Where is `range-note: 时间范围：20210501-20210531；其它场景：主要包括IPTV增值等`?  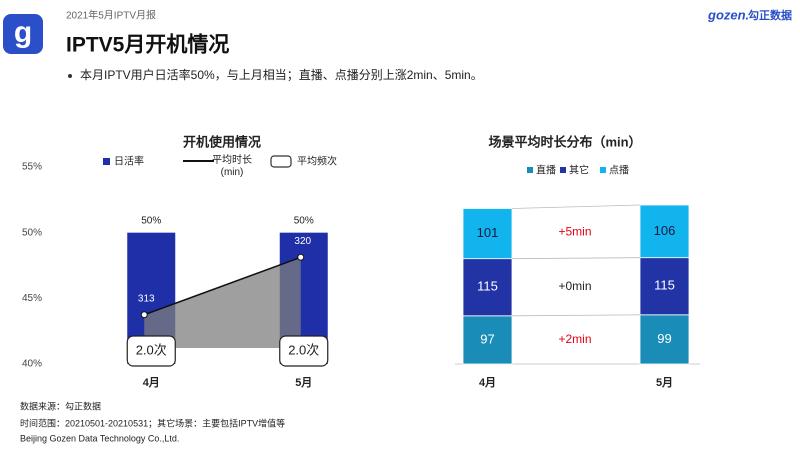
range-note: 时间范围：20210501-20210531；其它场景：主要包括IPTV增值等 is located at coordinates (152, 422).